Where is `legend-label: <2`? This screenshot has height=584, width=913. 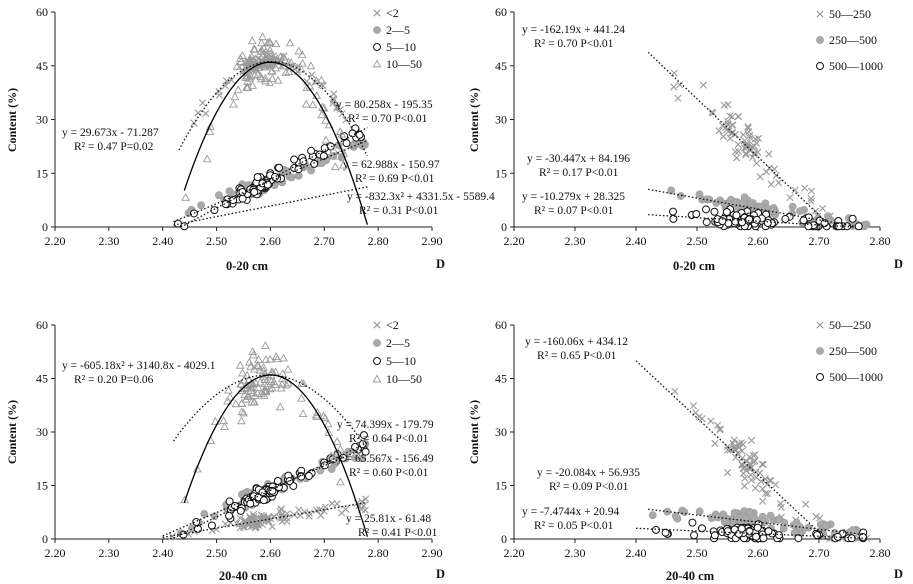 legend-label: <2 is located at coordinates (392, 13).